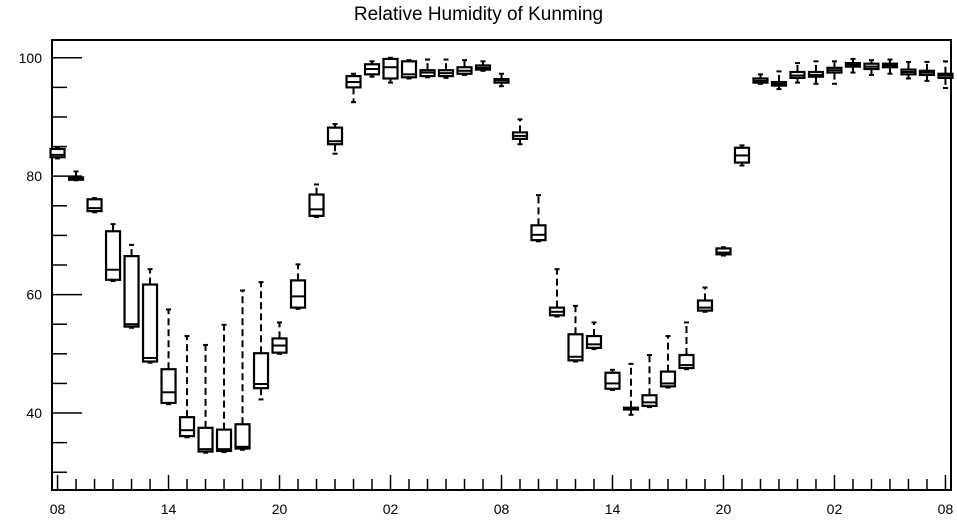 The width and height of the screenshot is (957, 520). I want to click on x-axis: 08 14 20 02 08 14 20 02 08, so click(502, 496).